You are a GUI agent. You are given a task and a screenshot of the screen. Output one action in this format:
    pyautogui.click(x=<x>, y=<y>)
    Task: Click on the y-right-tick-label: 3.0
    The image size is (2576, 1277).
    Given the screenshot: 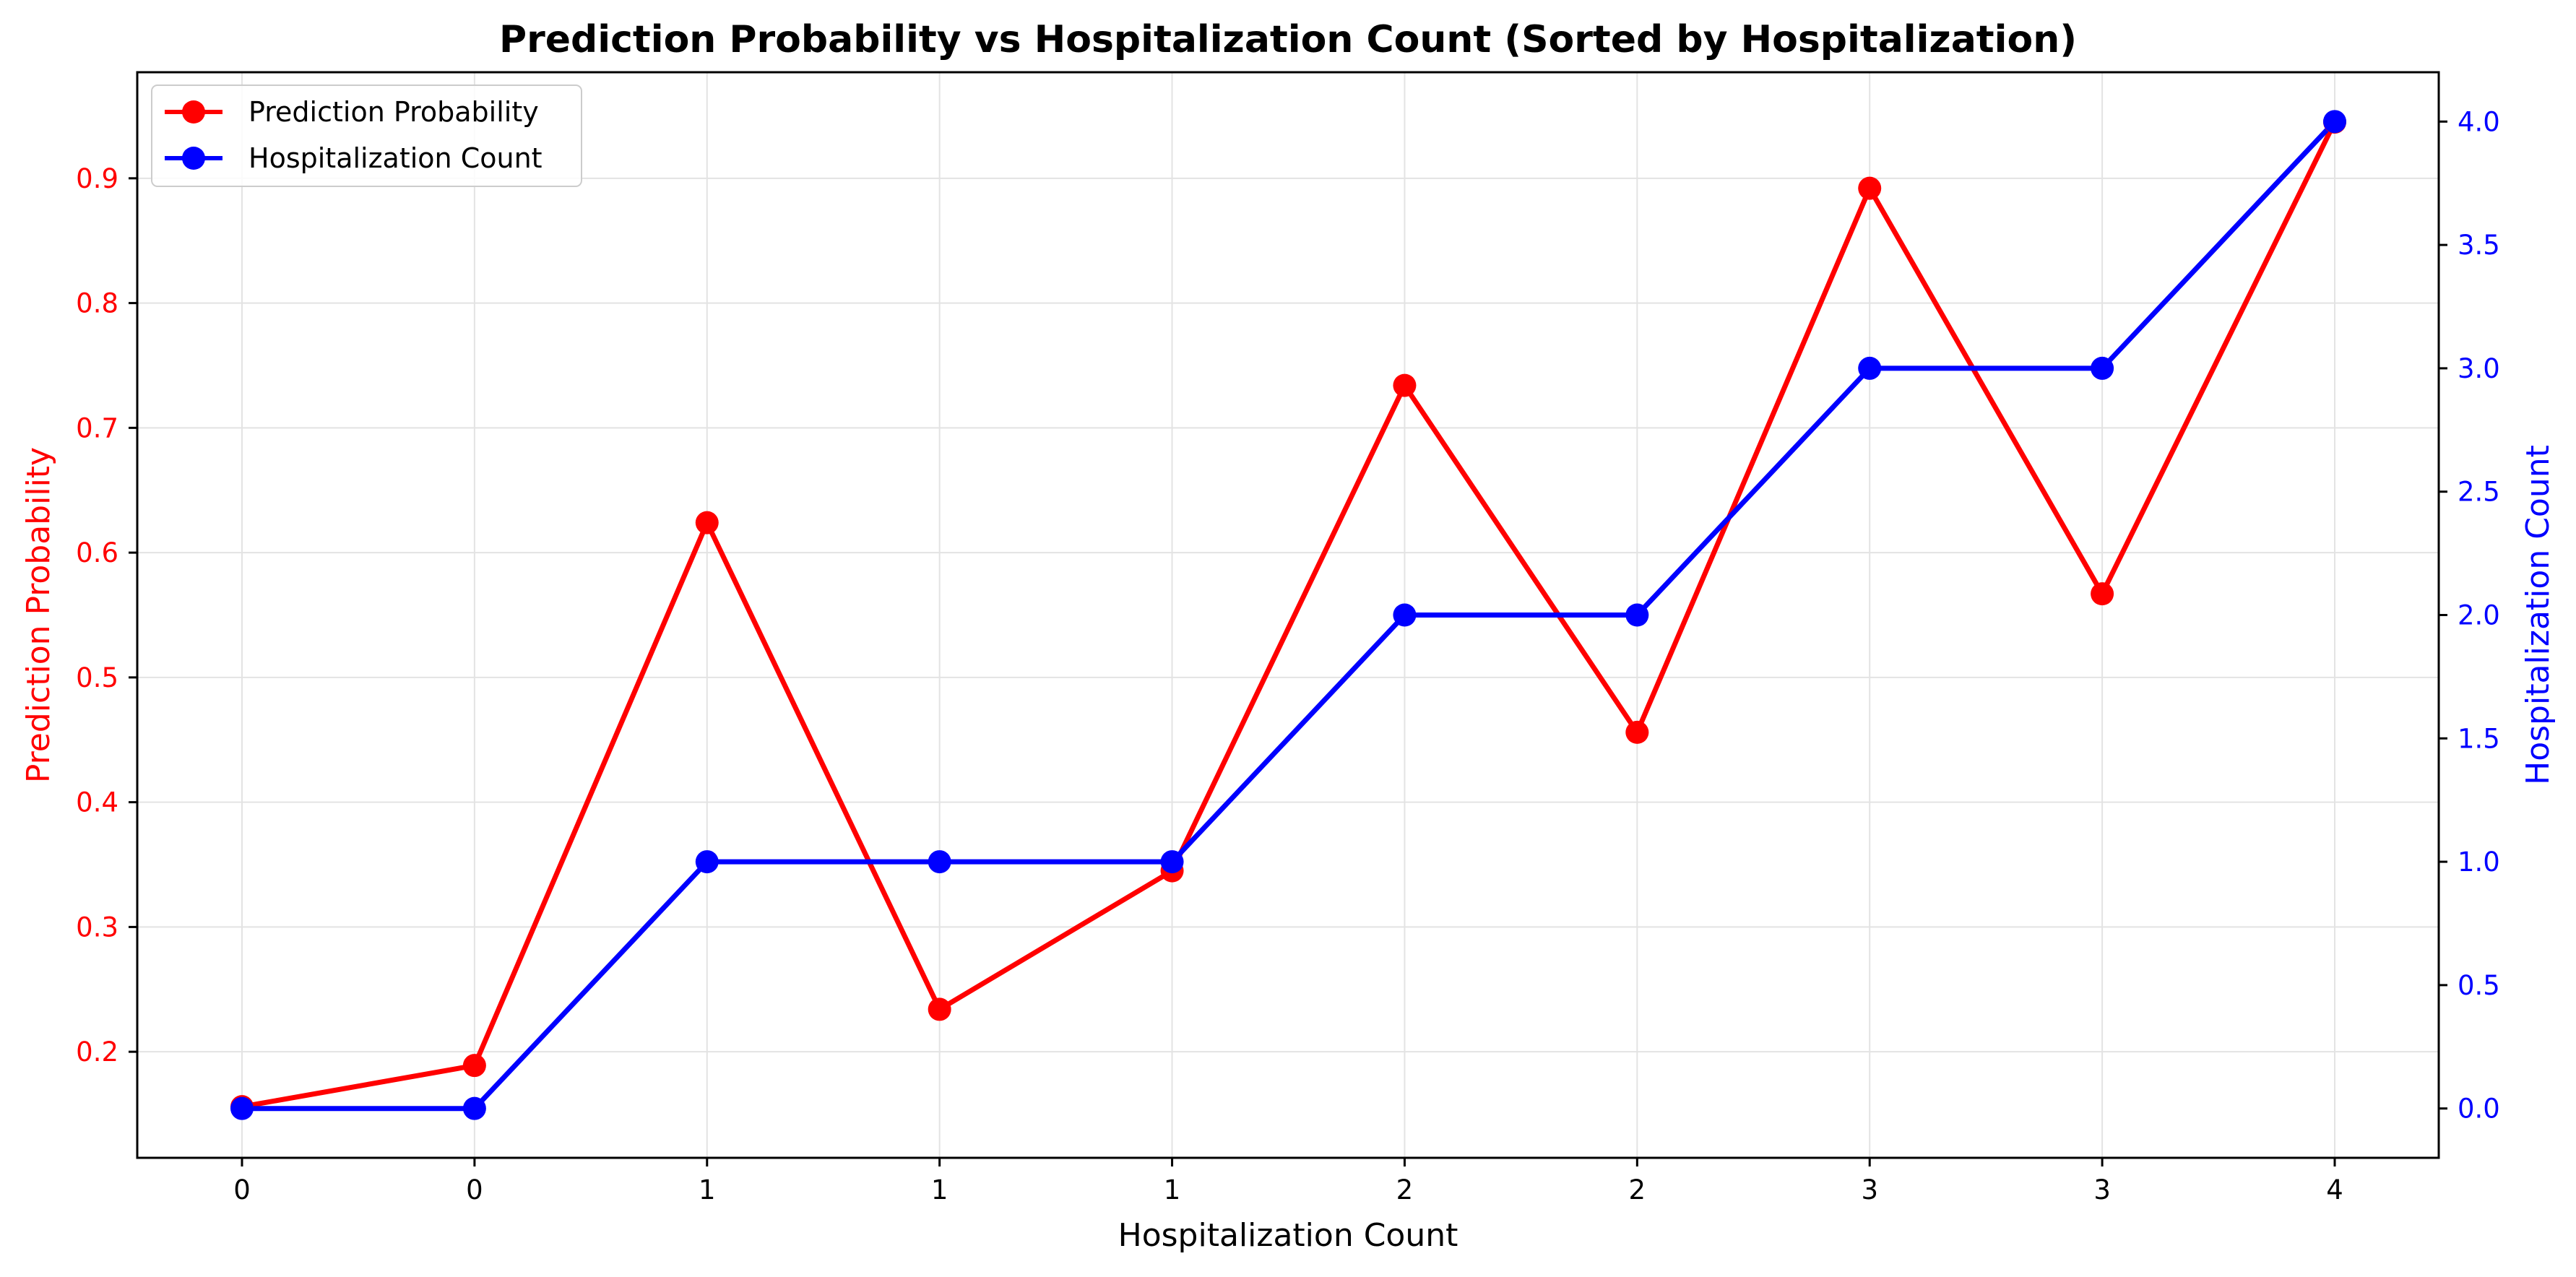 What is the action you would take?
    pyautogui.click(x=2479, y=368)
    